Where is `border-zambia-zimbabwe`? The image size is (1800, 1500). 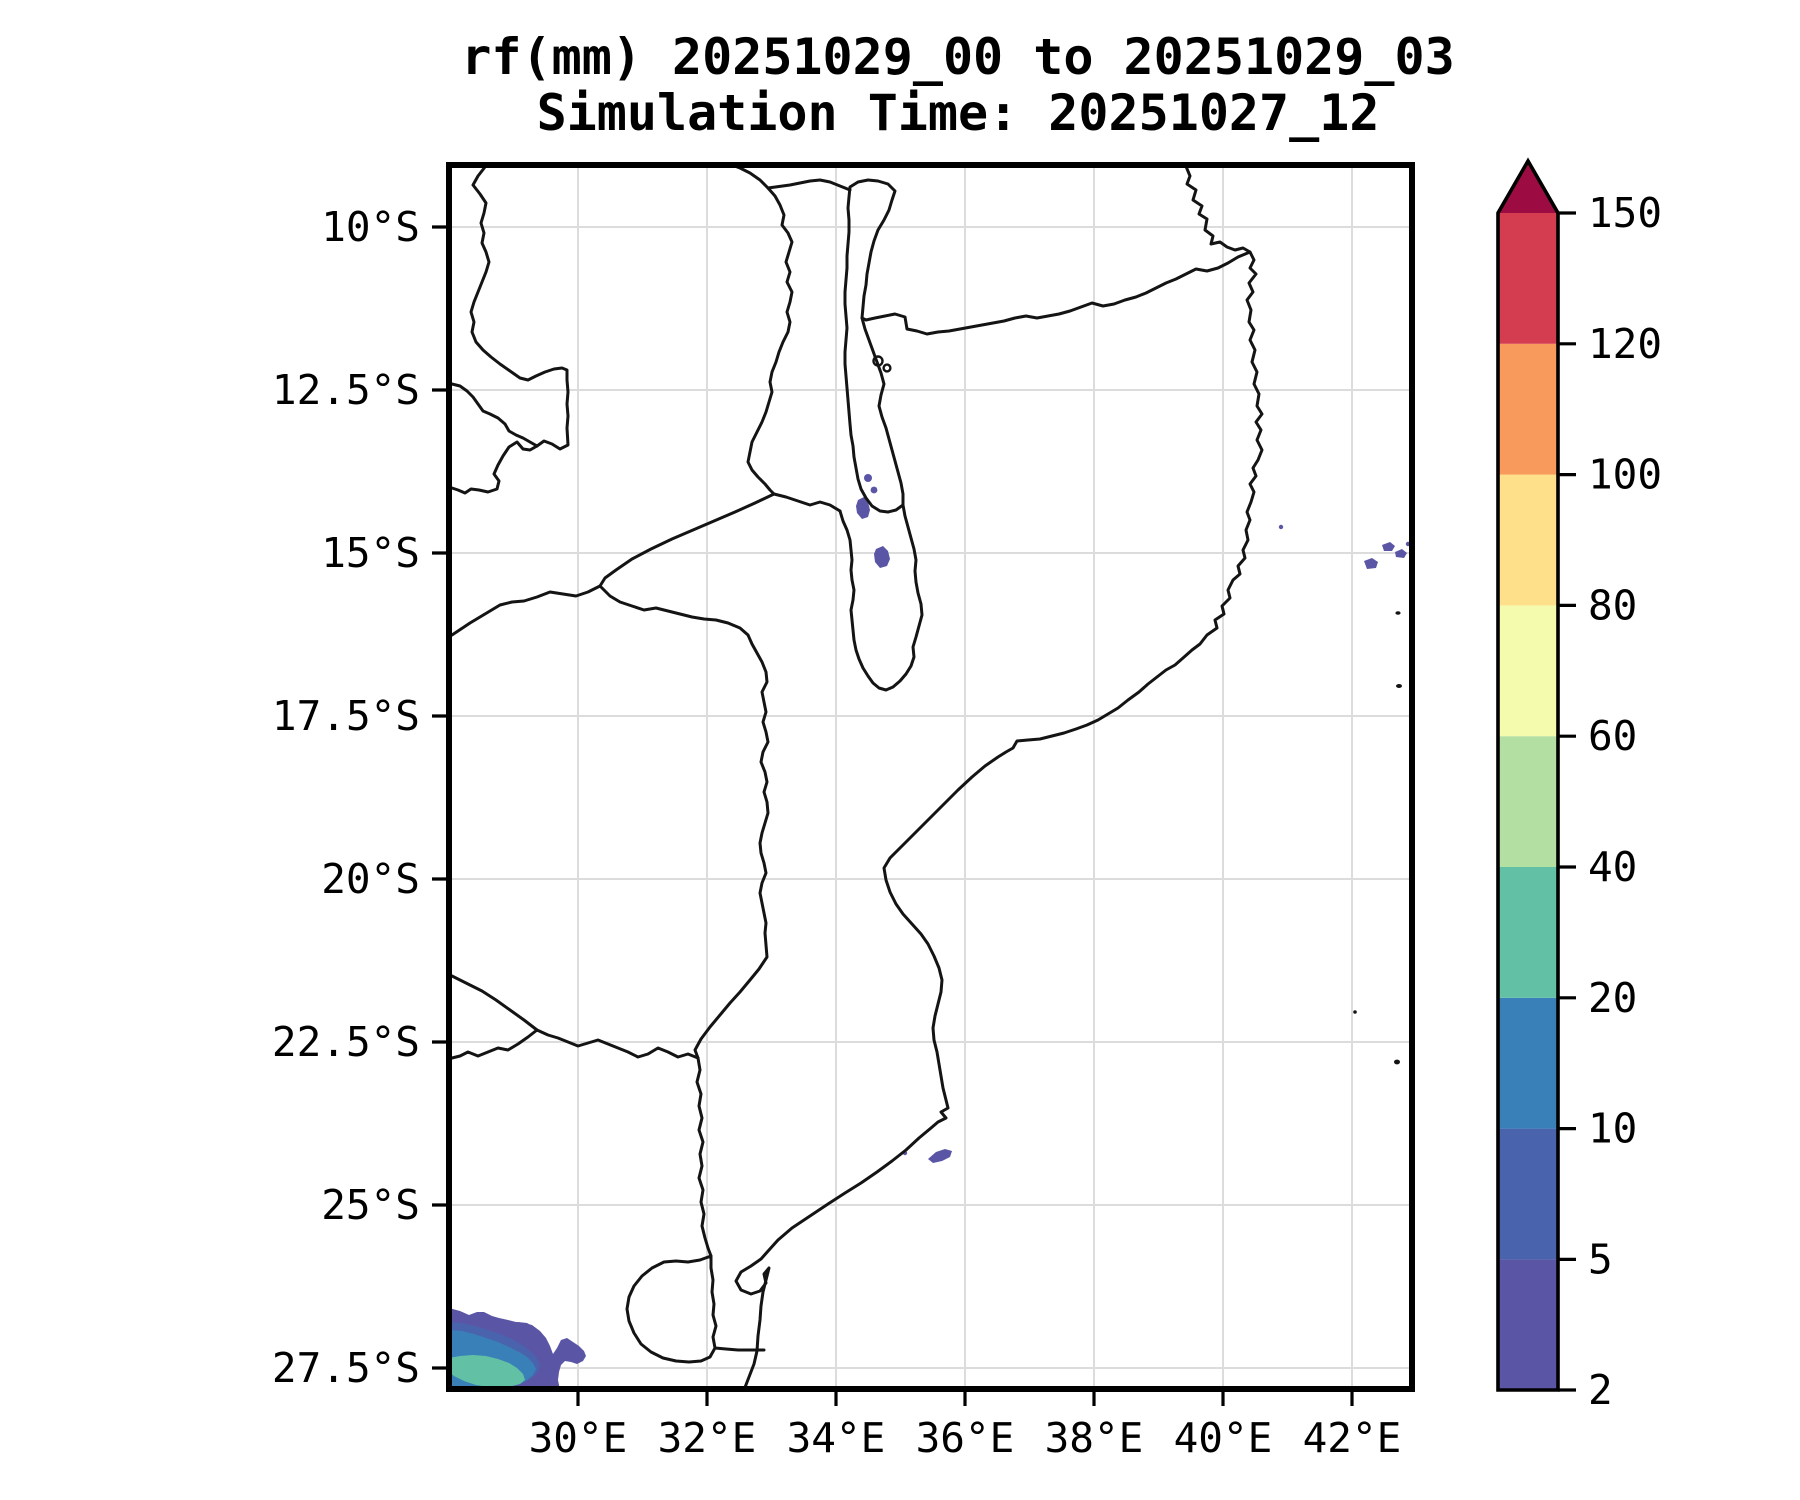 border-zambia-zimbabwe is located at coordinates (526, 610).